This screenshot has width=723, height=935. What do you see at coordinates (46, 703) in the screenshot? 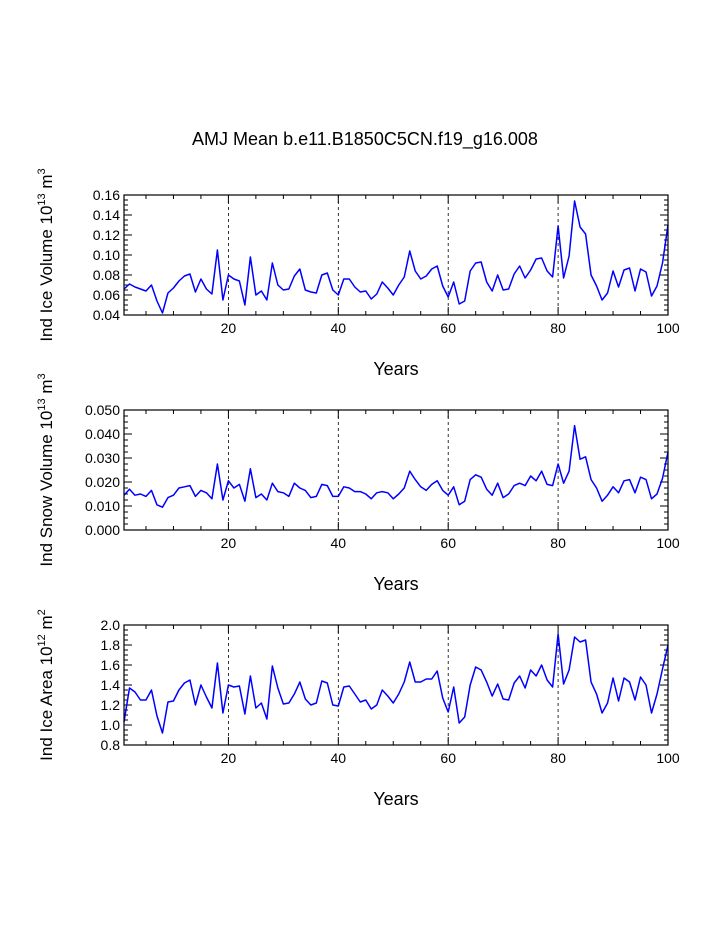
I see `y-axis-title-ylabel-main: Ind Ice Area 10` at bounding box center [46, 703].